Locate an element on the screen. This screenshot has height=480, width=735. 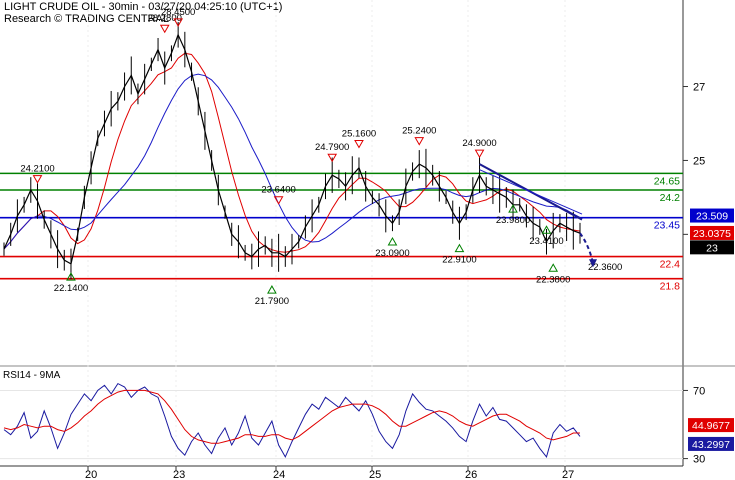
x-tick-label: 23 is located at coordinates (179, 474).